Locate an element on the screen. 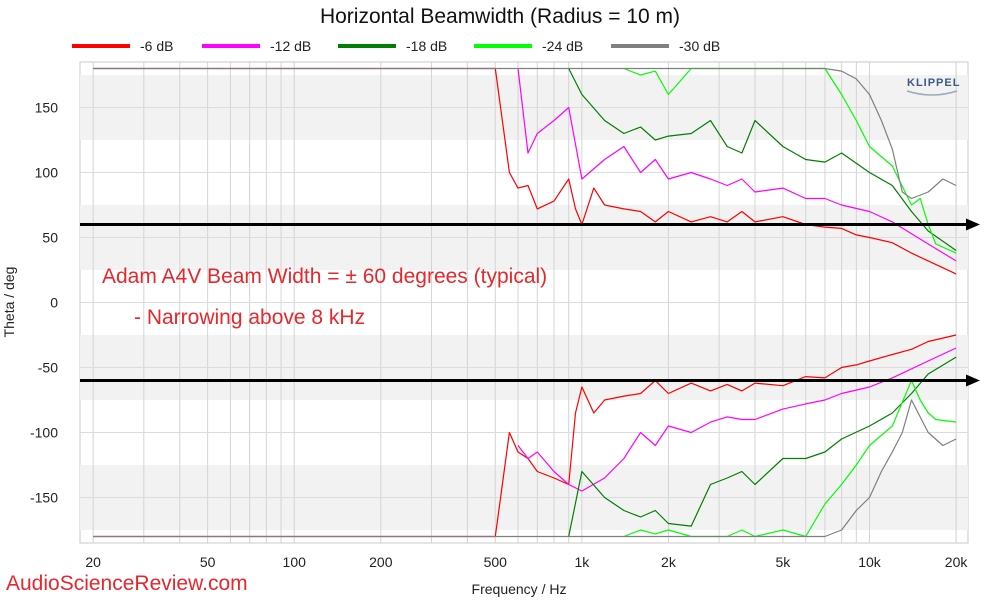  klippel-logo-text: KLIPPEL is located at coordinates (933, 83).